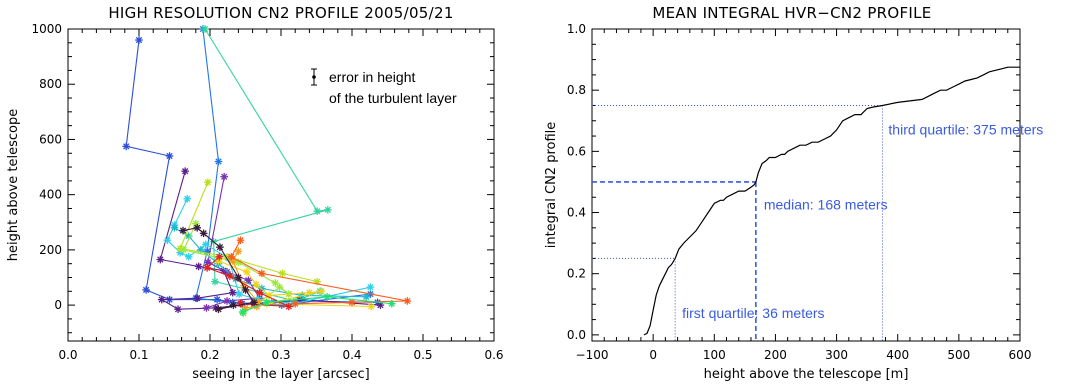 The image size is (1072, 385). What do you see at coordinates (1020, 355) in the screenshot?
I see `right-x-tick-label: 600` at bounding box center [1020, 355].